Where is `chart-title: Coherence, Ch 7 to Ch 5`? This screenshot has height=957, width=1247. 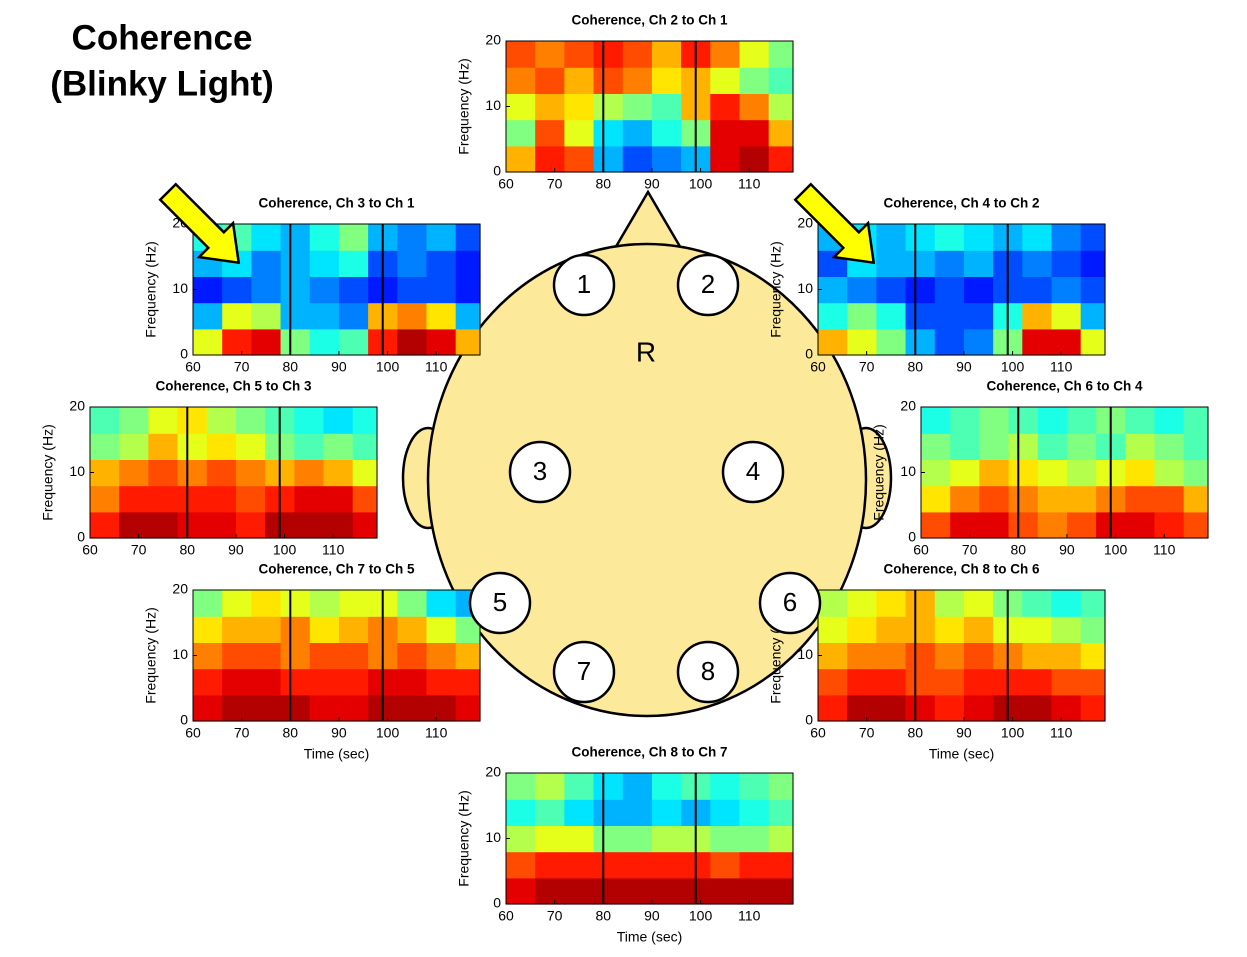
chart-title: Coherence, Ch 7 to Ch 5 is located at coordinates (336, 569).